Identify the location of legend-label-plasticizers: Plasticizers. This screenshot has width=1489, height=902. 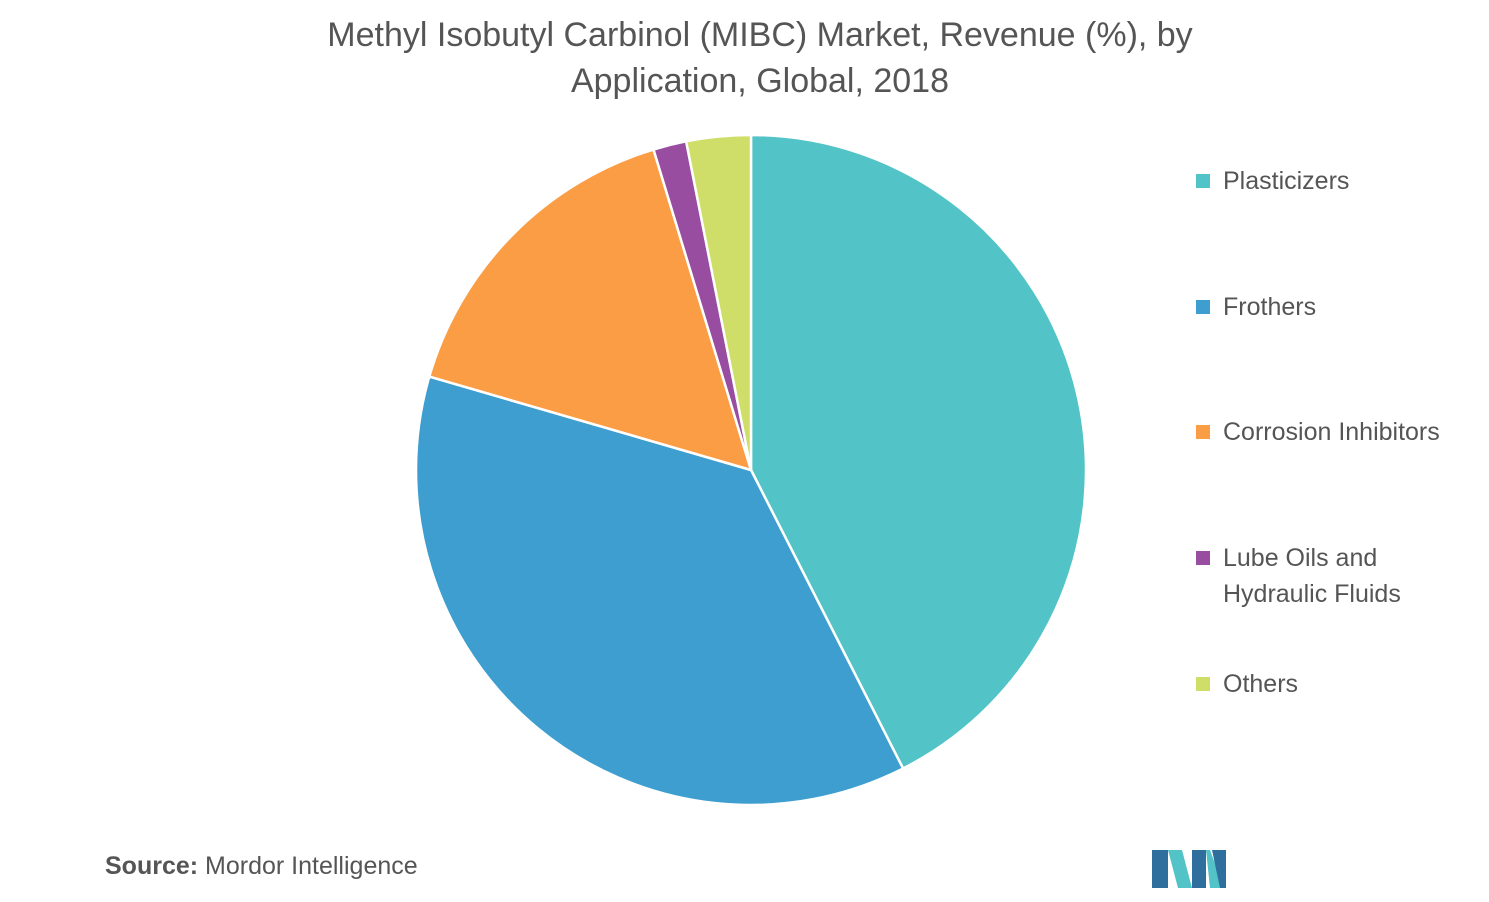
(1286, 181).